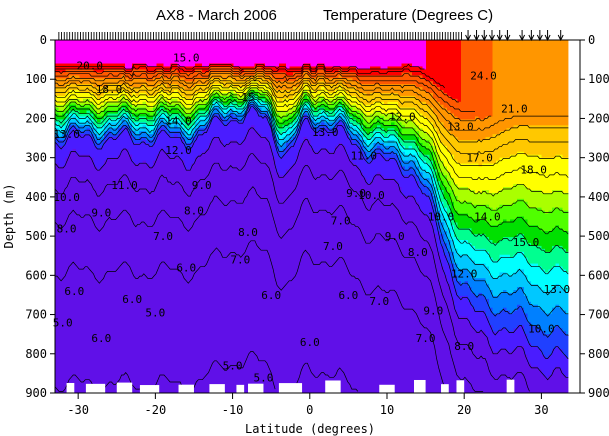 This screenshot has width=609, height=436. Describe the element at coordinates (163, 236) in the screenshot. I see `contour-label: 7.0` at that location.